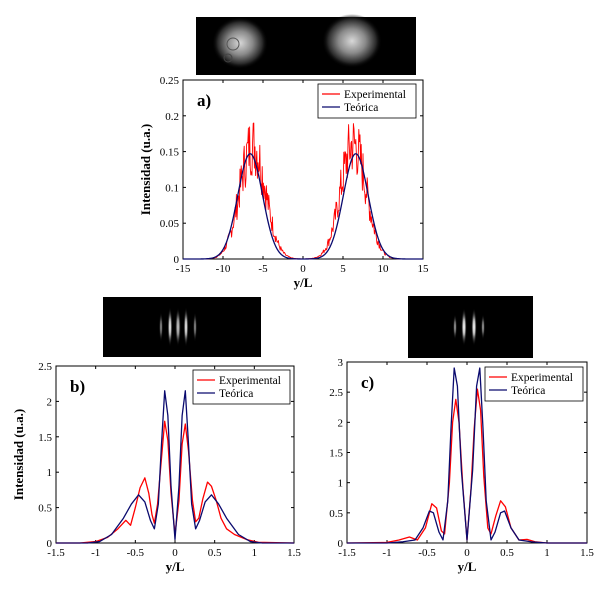 The height and width of the screenshot is (589, 612). I want to click on beam-image-a, so click(306, 44).